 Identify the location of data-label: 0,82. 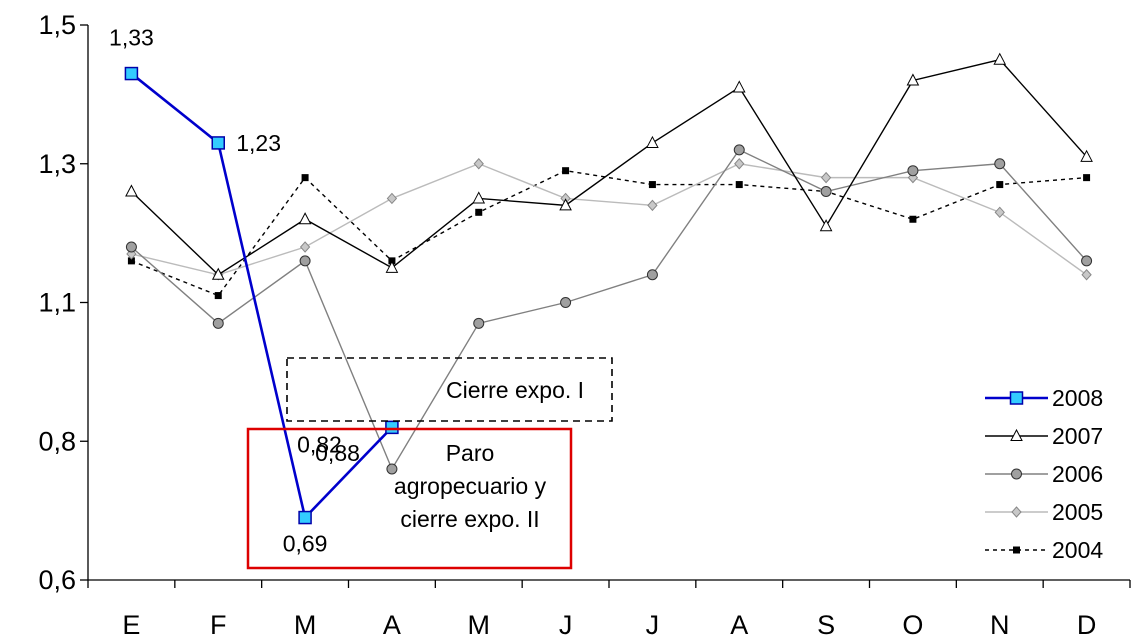
(319, 444).